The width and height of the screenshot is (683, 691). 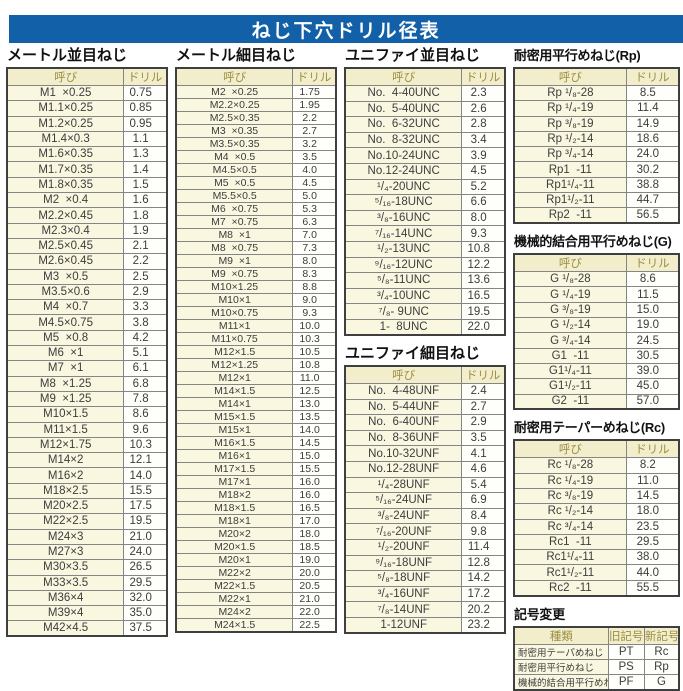 I want to click on table-row: ⁵/₁₆-24UNF 6.9, so click(x=425, y=500).